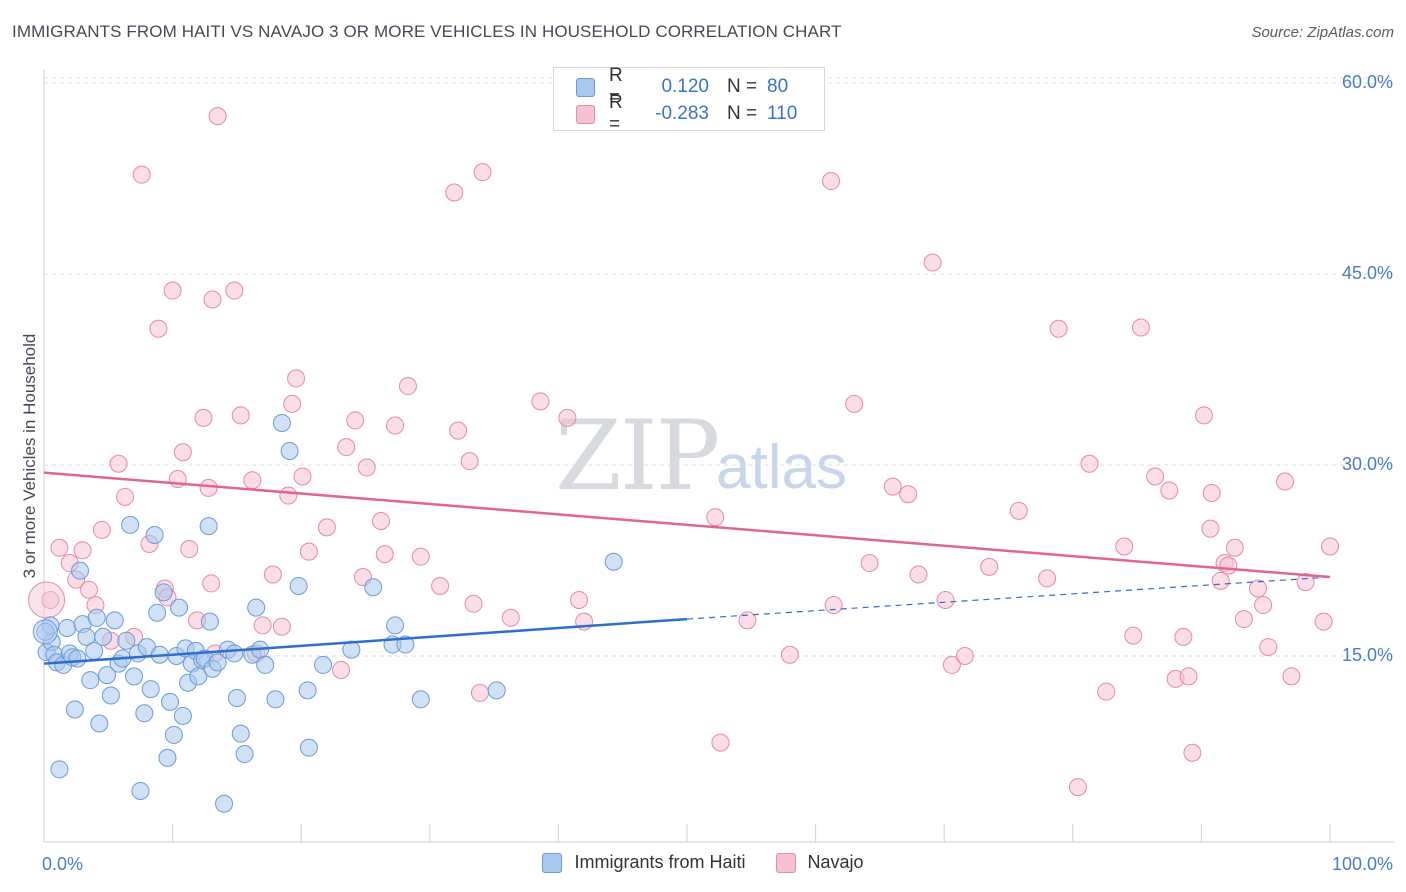 Image resolution: width=1406 pixels, height=892 pixels. Describe the element at coordinates (687, 525) in the screenshot. I see `navajo-trend-line` at that location.